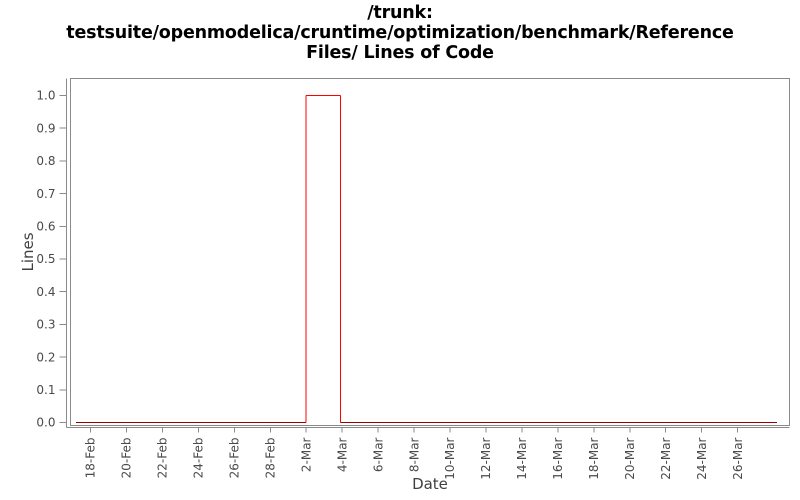 This screenshot has width=800, height=500. I want to click on chart-title-line-3: Files/ Lines of Code, so click(400, 53).